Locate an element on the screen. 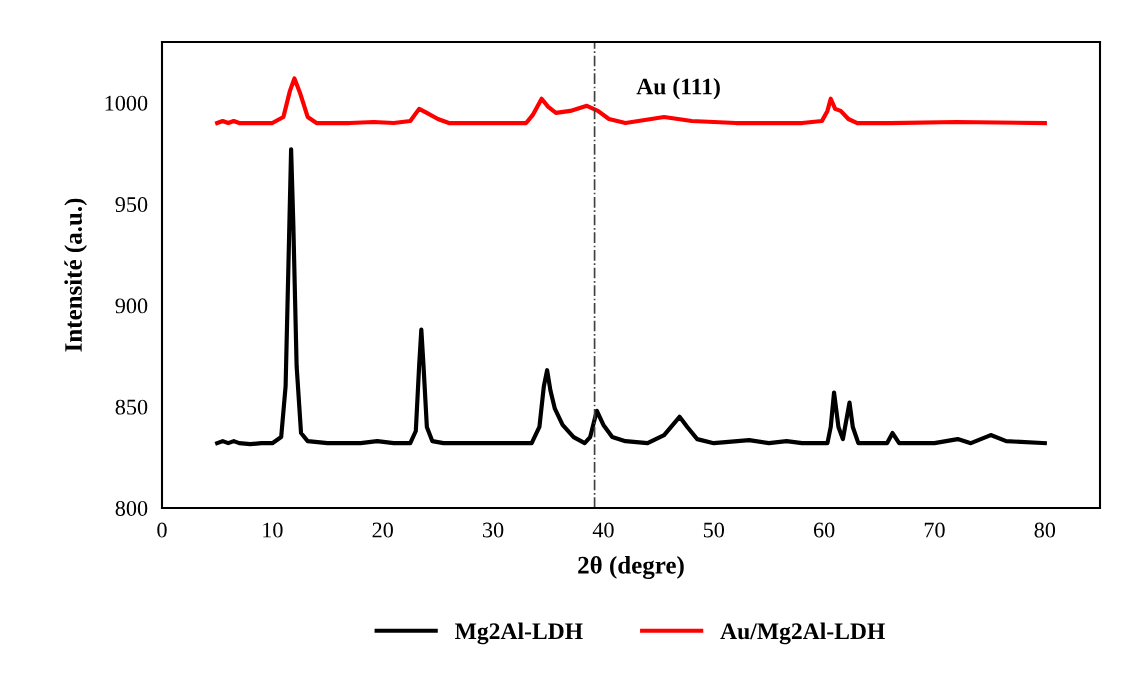  y-tick-label: 850 is located at coordinates (131, 407).